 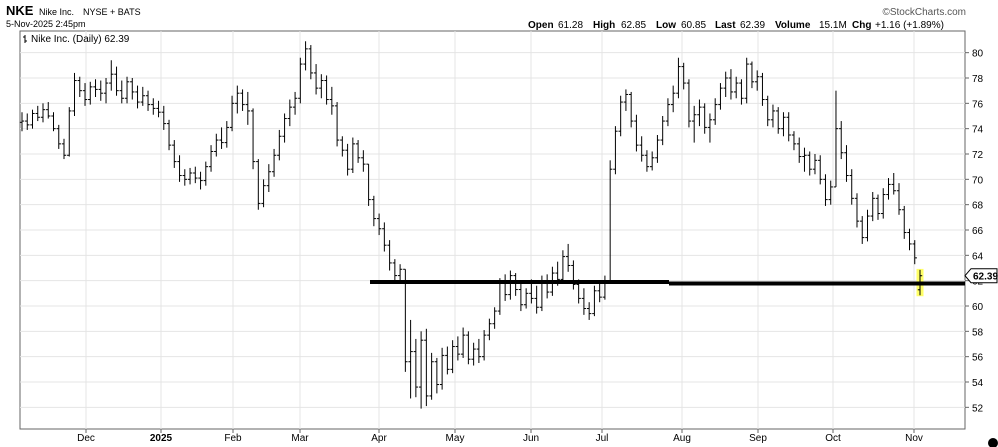 I want to click on x-tick-label: May, so click(x=455, y=438).